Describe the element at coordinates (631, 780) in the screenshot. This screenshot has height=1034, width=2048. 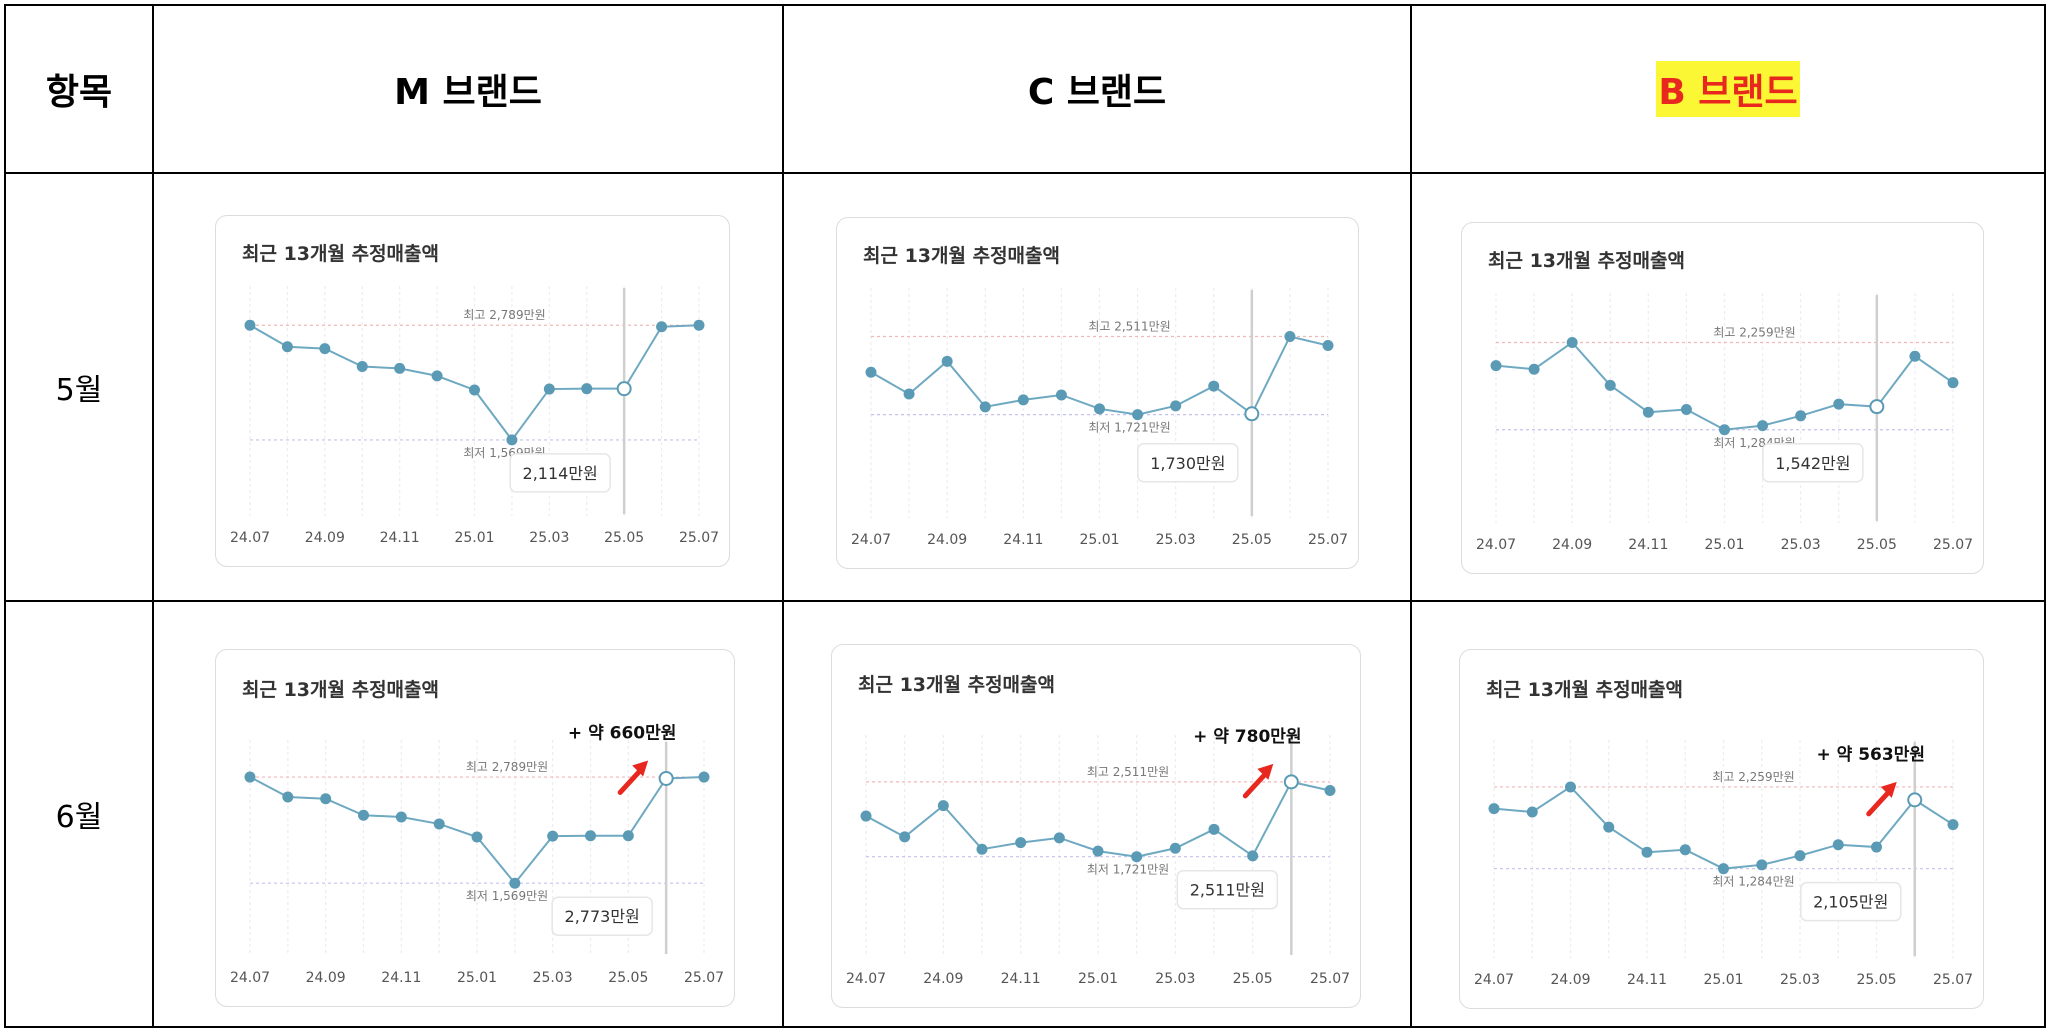
I see `increase-arrow` at that location.